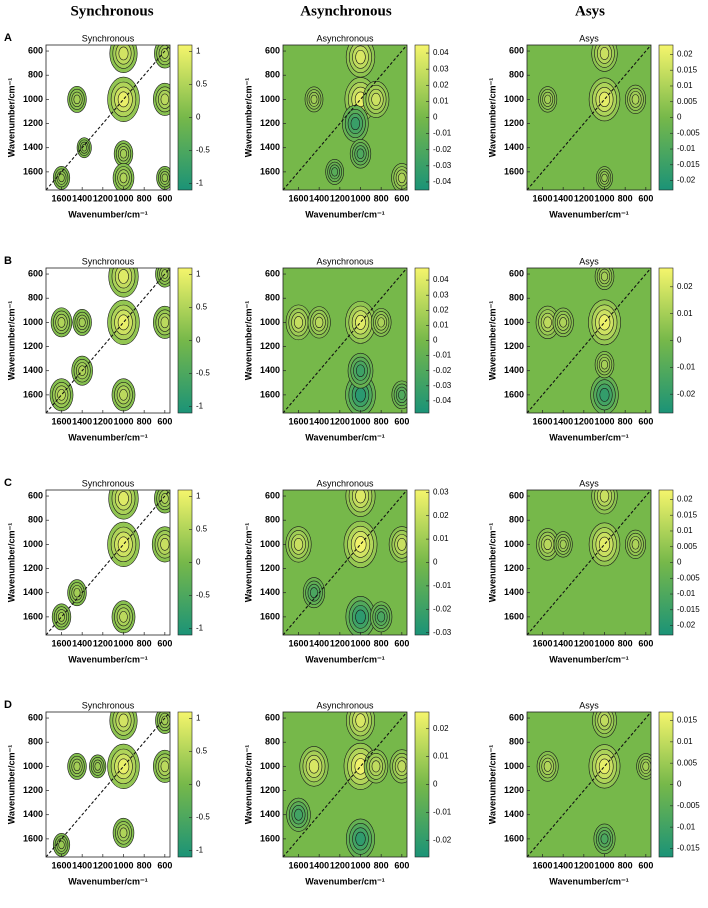 The width and height of the screenshot is (708, 908). What do you see at coordinates (200, 183) in the screenshot?
I see `colorbar-tick-label: -1` at bounding box center [200, 183].